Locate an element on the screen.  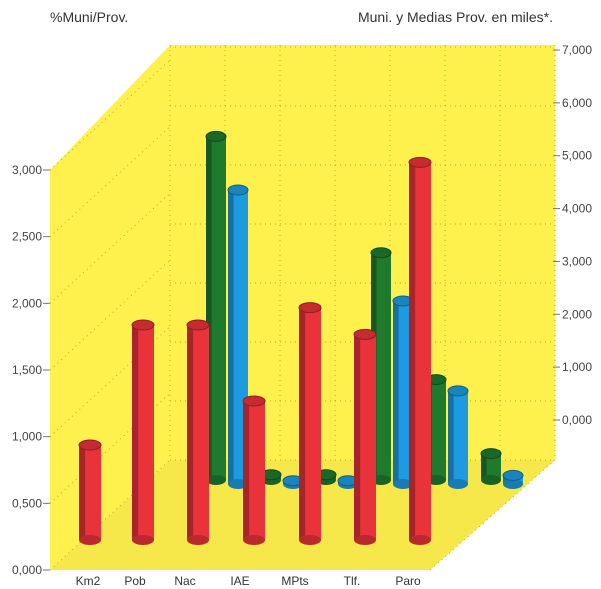
right-axis-title: Muni. y Medias Prov. en miles*. is located at coordinates (455, 17).